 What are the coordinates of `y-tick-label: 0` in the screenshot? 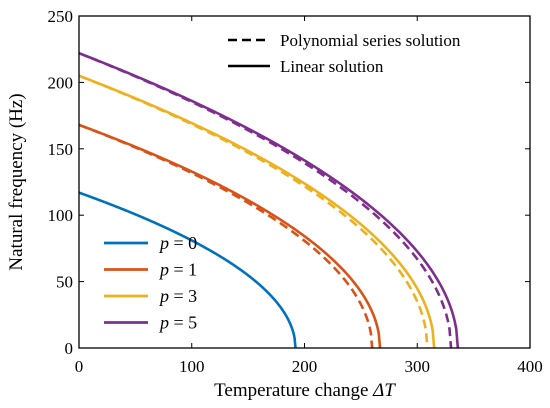 It's located at (69, 348).